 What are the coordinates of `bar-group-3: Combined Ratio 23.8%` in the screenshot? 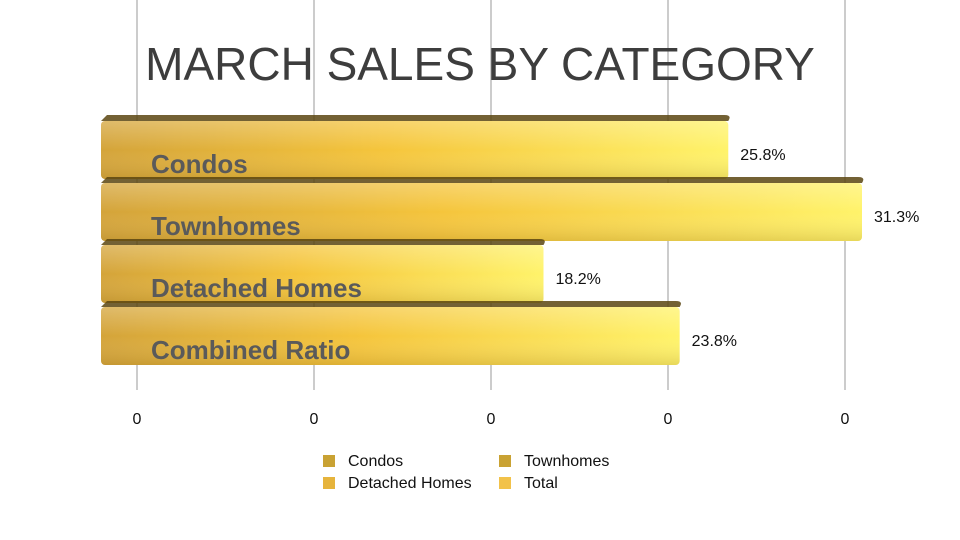 It's located at (419, 333).